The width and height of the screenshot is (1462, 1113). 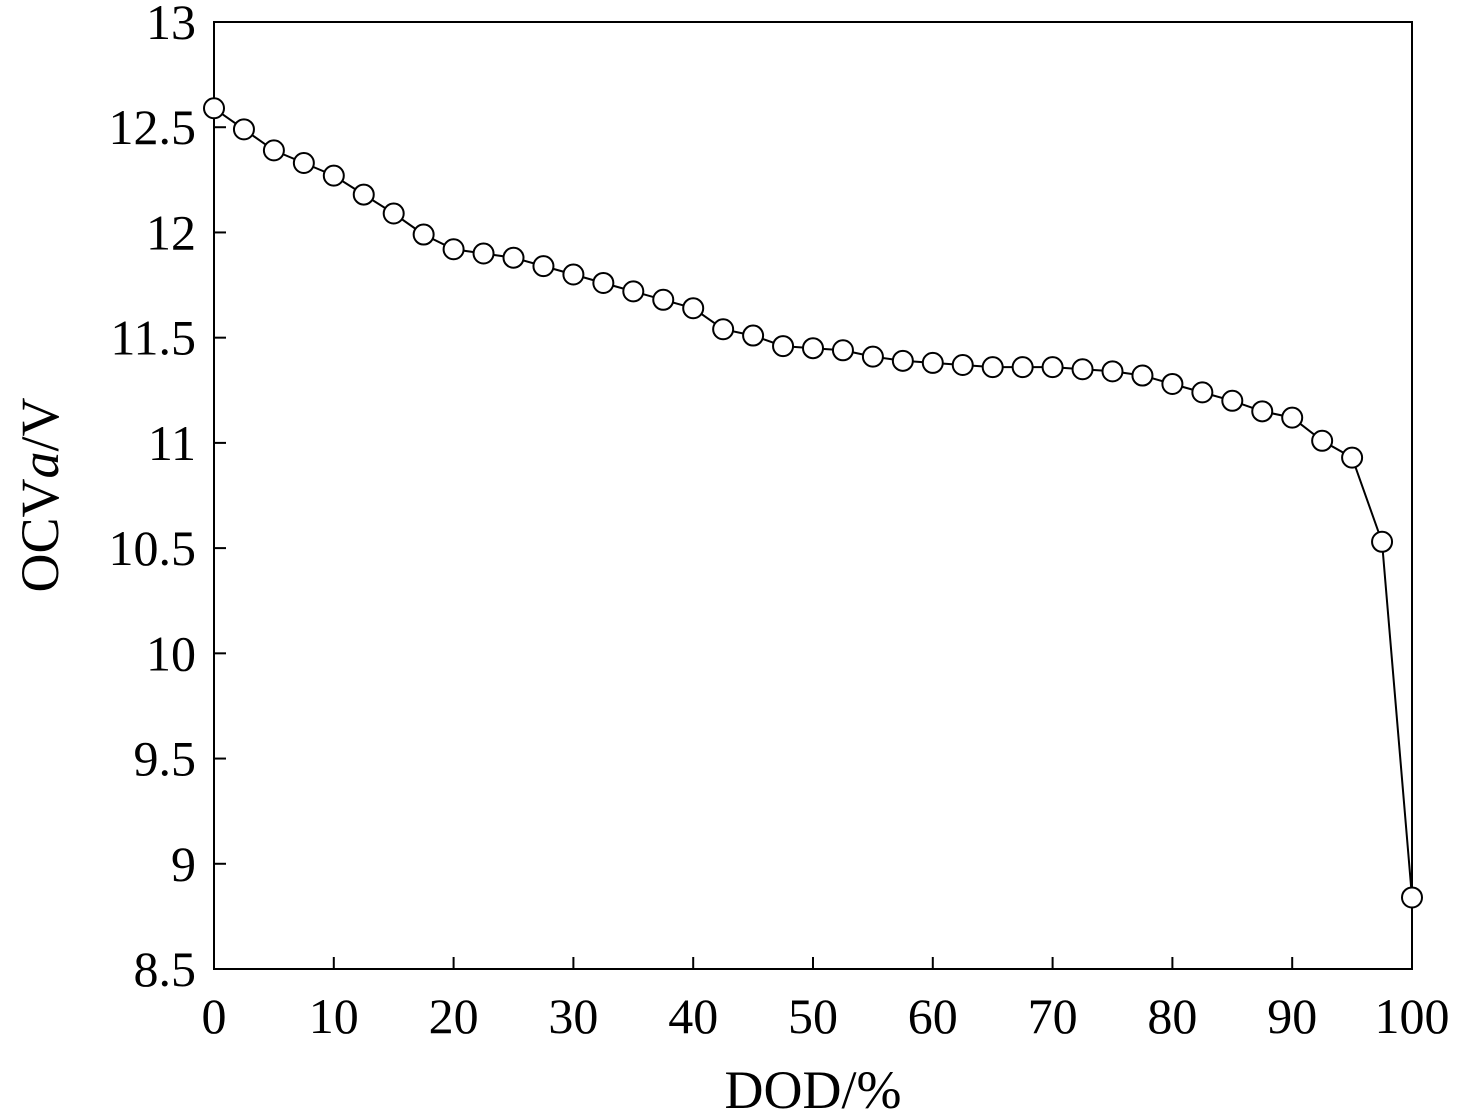 I want to click on y-tick-label: 12, so click(x=171, y=232).